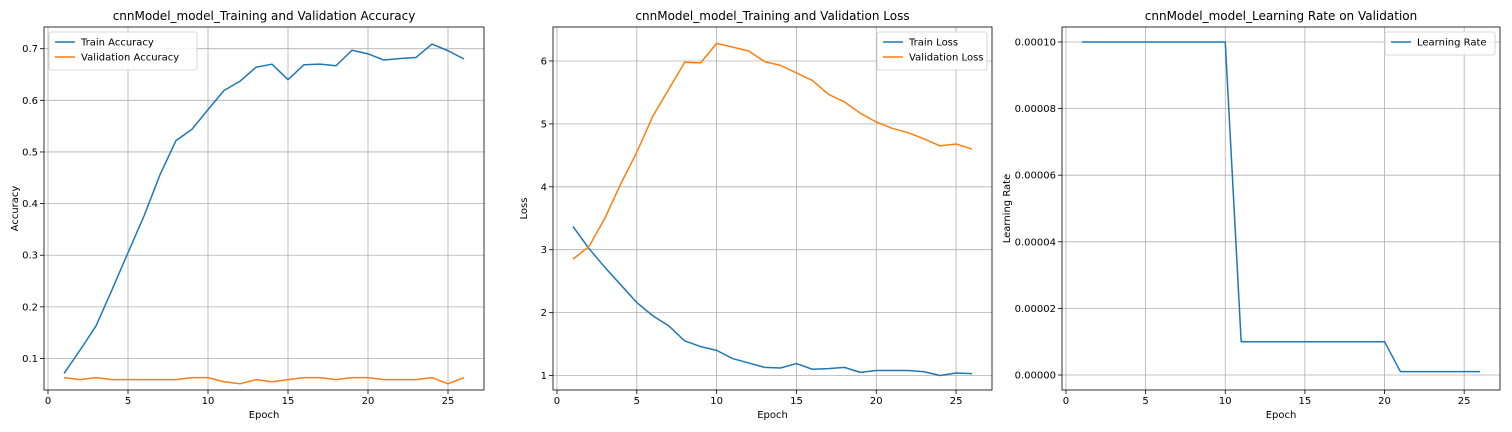 This screenshot has width=1512, height=432. Describe the element at coordinates (544, 187) in the screenshot. I see `y-tick-label: 4` at that location.